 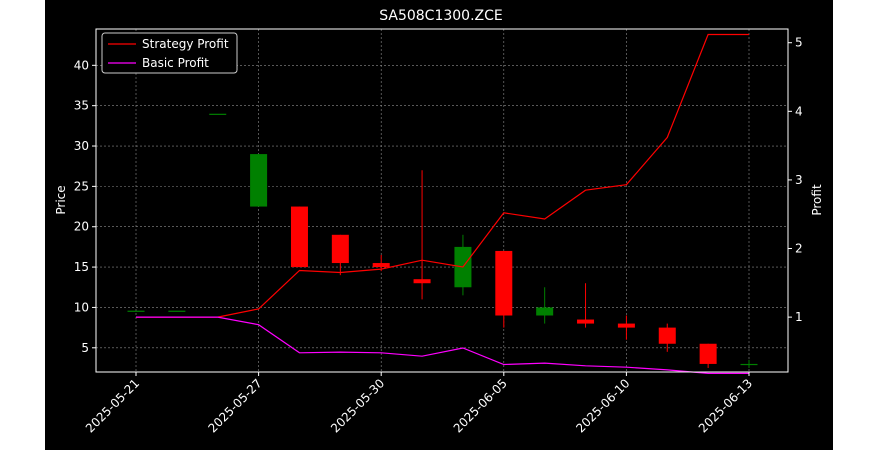 What do you see at coordinates (61, 199) in the screenshot?
I see `left-axis-label: Price` at bounding box center [61, 199].